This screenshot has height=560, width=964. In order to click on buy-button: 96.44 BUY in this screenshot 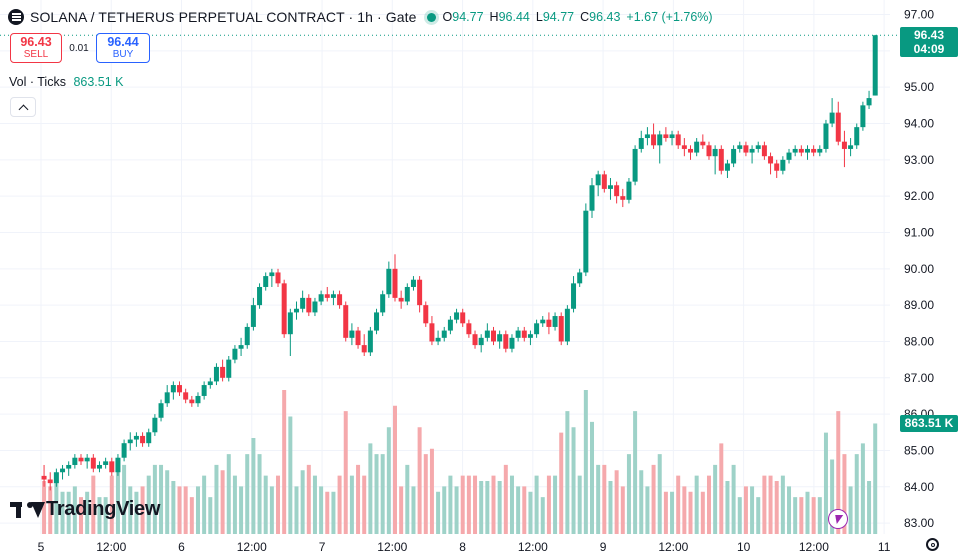, I will do `click(123, 48)`.